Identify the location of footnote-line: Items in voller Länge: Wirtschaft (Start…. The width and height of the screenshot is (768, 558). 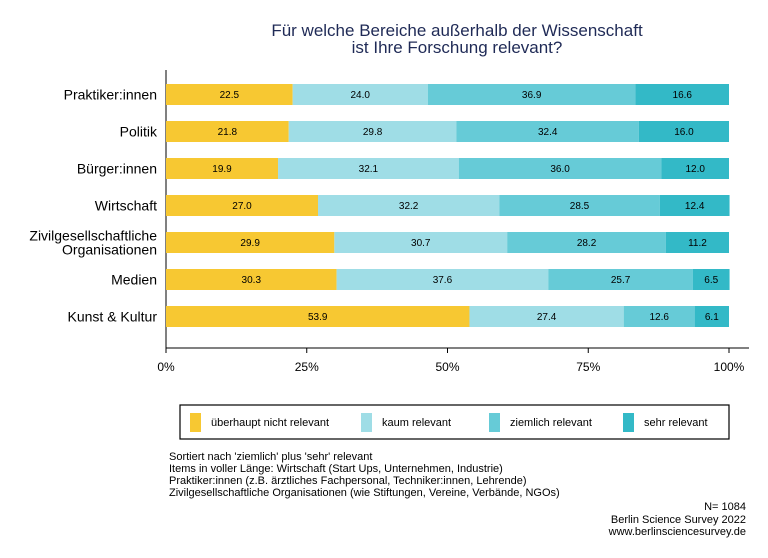
(336, 469).